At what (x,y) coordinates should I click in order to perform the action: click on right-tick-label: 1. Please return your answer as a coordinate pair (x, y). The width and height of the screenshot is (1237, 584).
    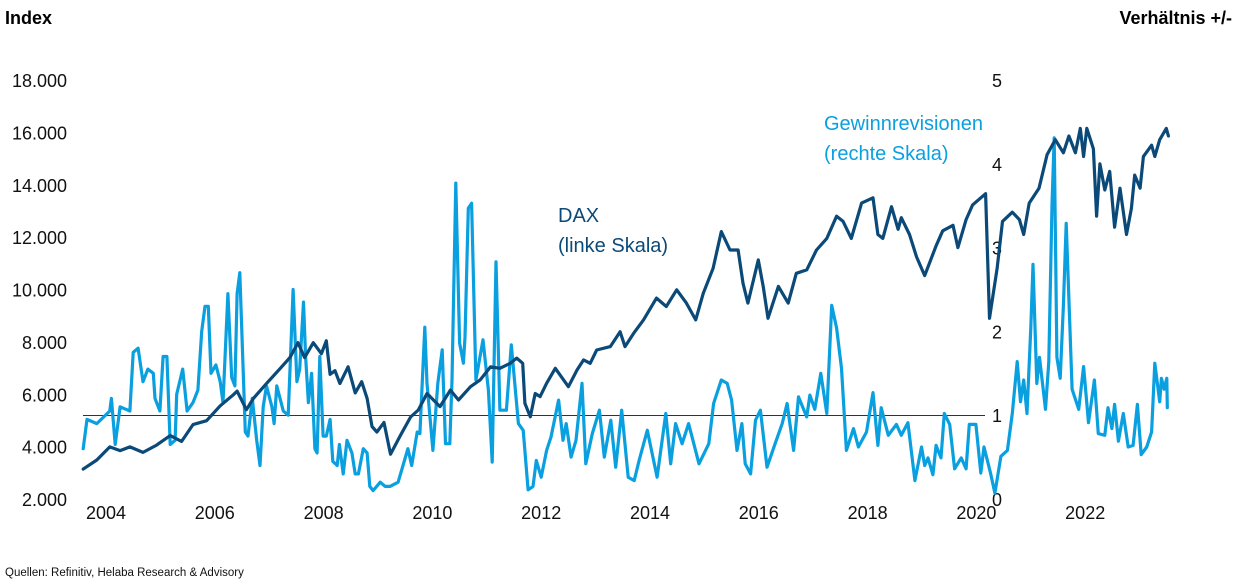
    Looking at the image, I should click on (997, 416).